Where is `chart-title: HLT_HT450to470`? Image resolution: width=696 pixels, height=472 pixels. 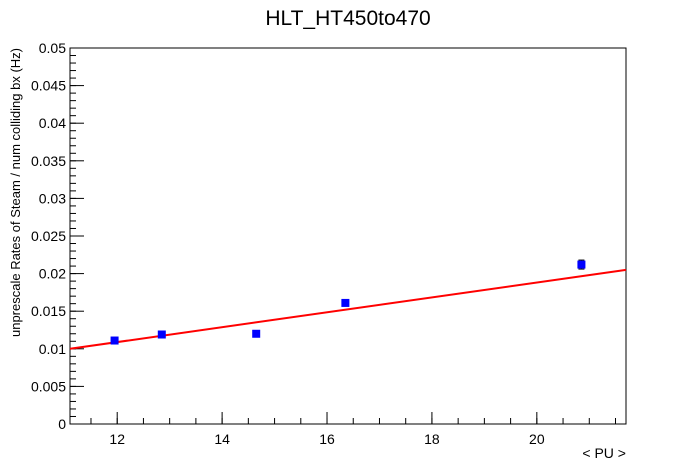 chart-title: HLT_HT450to470 is located at coordinates (347, 18).